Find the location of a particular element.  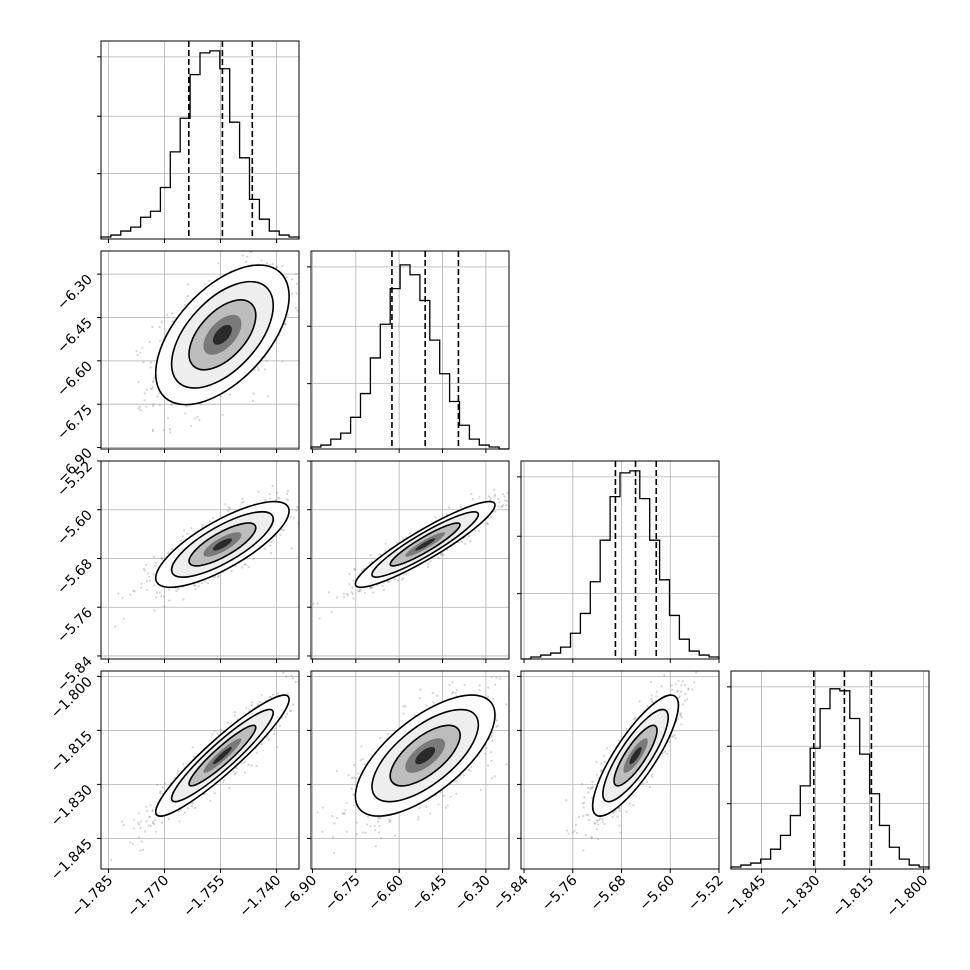

density-level is located at coordinates (222, 544).